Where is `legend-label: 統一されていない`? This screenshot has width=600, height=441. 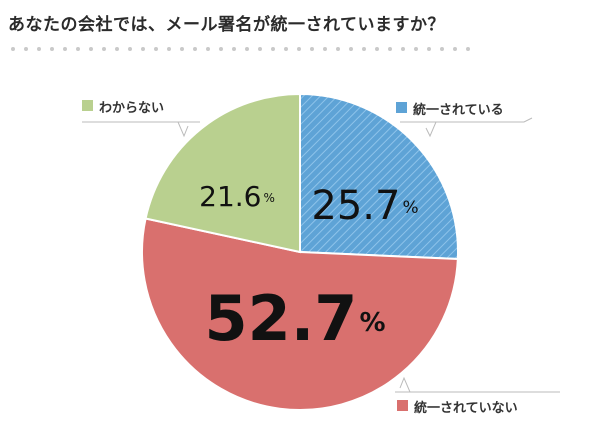
legend-label: 統一されていない is located at coordinates (466, 408).